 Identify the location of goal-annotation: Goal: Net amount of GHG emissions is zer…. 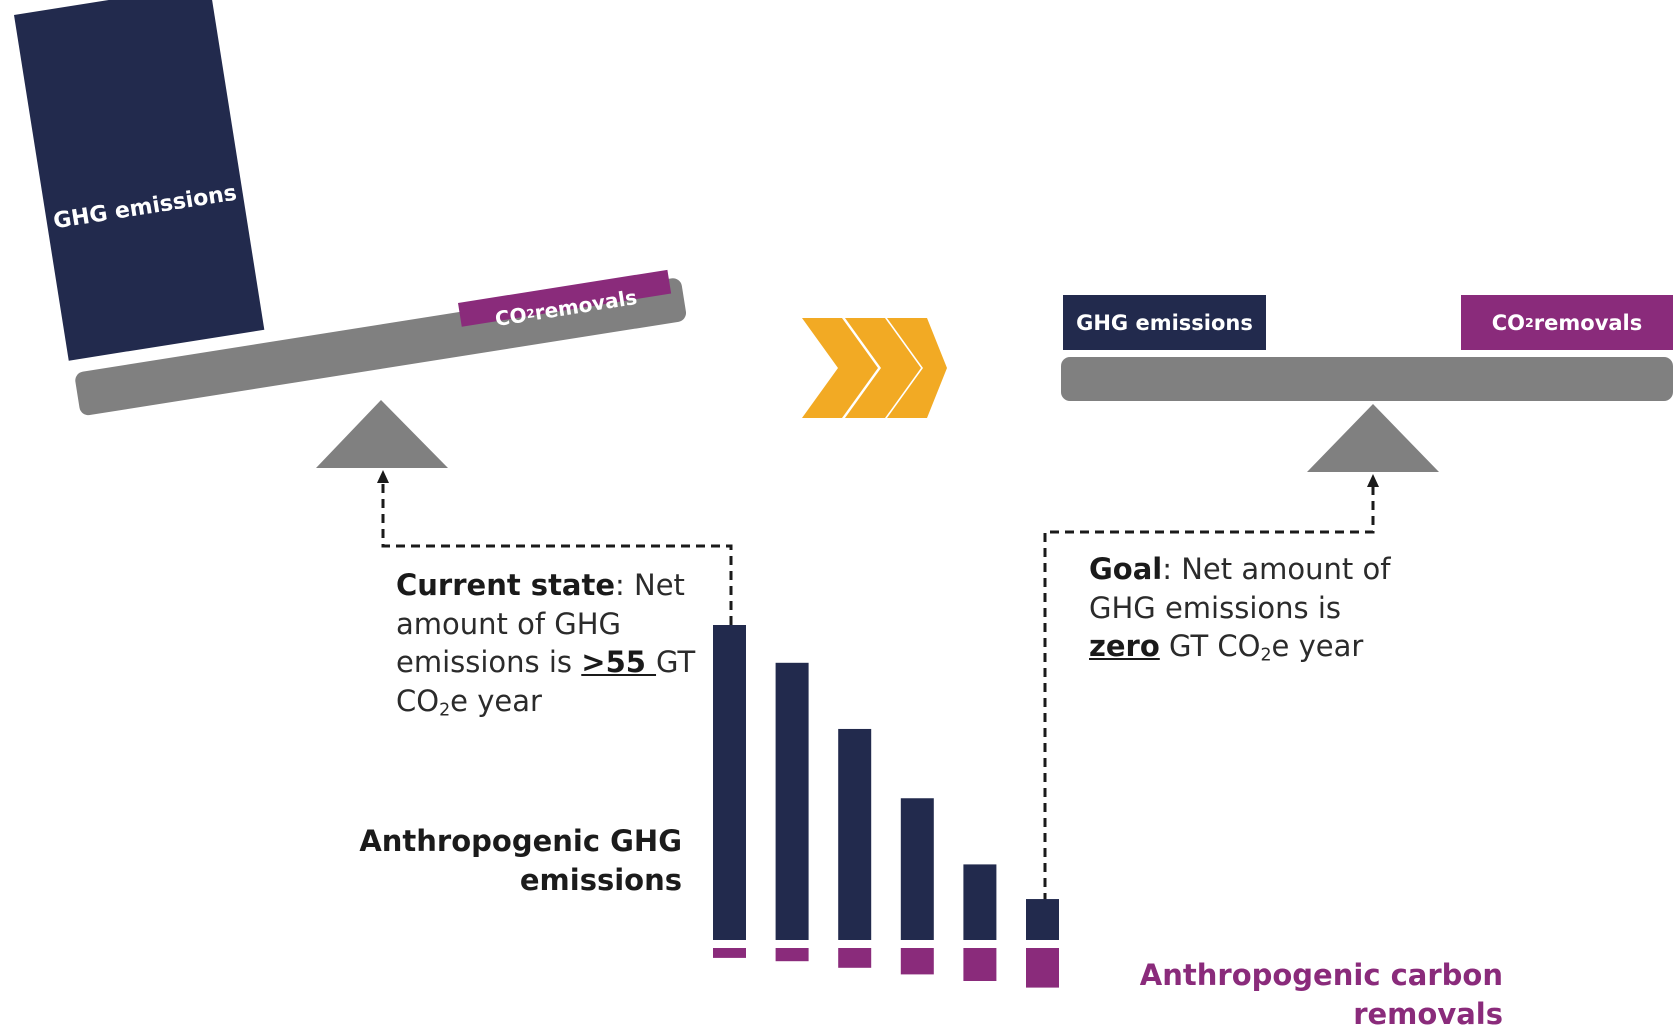
(1240, 609).